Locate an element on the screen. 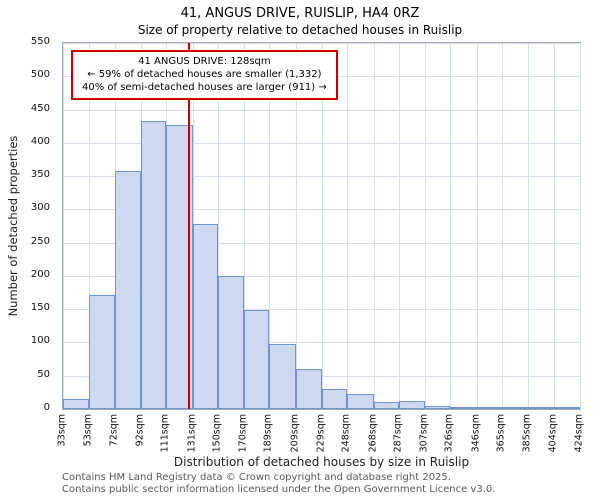  x-tick-label-text: 346sqm is located at coordinates (476, 433).